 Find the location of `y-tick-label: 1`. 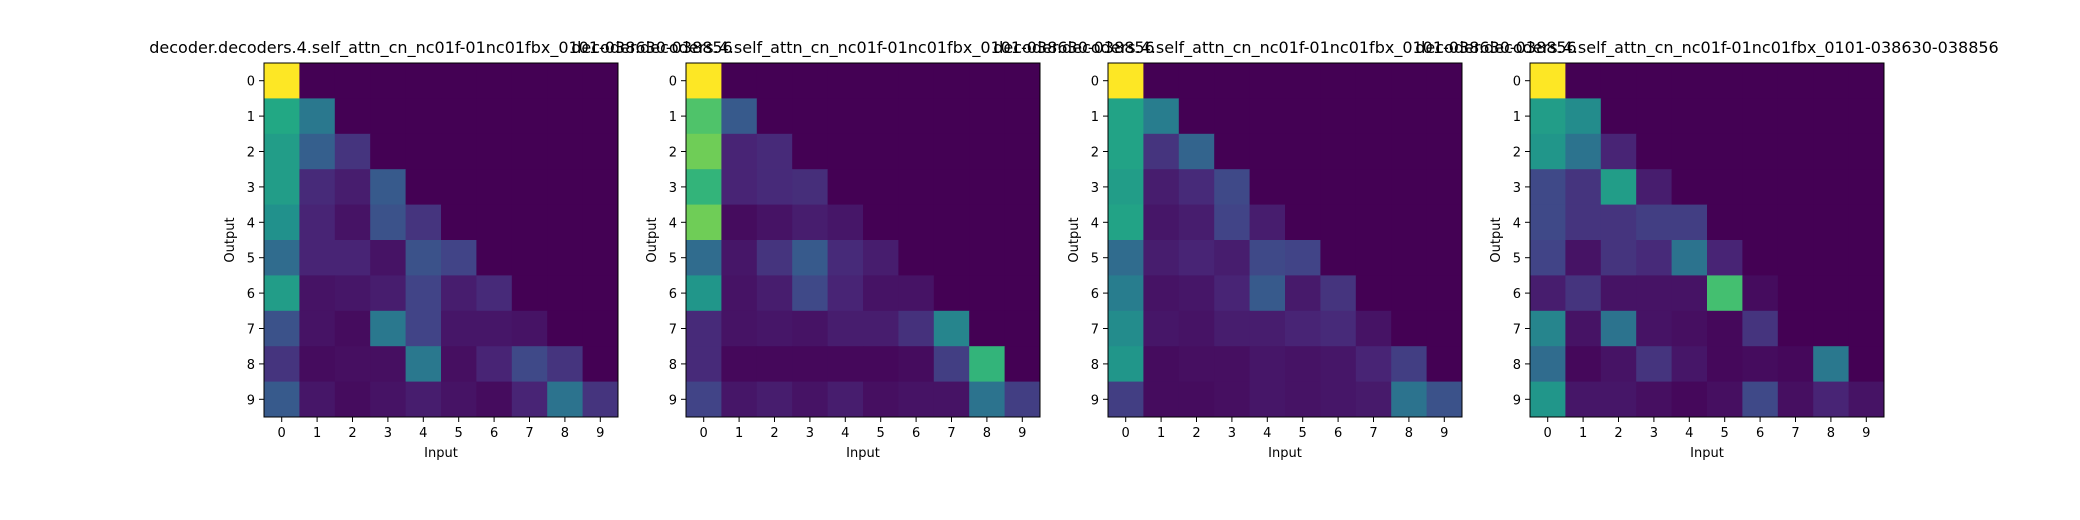

y-tick-label: 1 is located at coordinates (251, 117).